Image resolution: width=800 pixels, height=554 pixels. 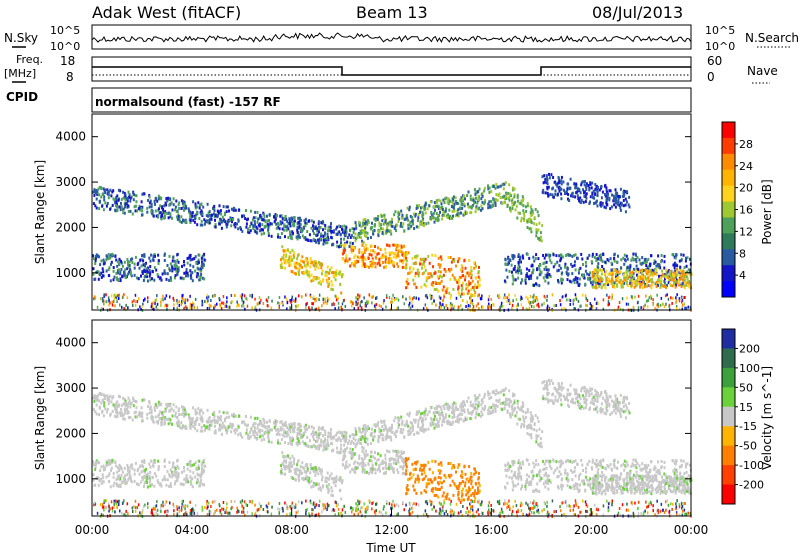 What do you see at coordinates (67, 61) in the screenshot?
I see `freq-tick-top: 18` at bounding box center [67, 61].